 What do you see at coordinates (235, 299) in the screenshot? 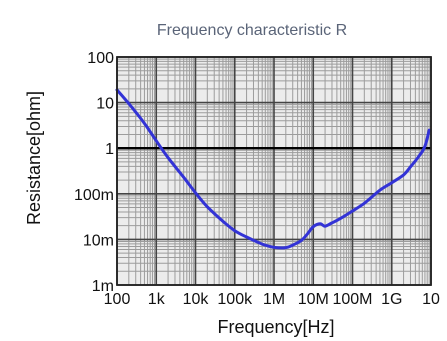
I see `x-tick-label: 100k` at bounding box center [235, 299].